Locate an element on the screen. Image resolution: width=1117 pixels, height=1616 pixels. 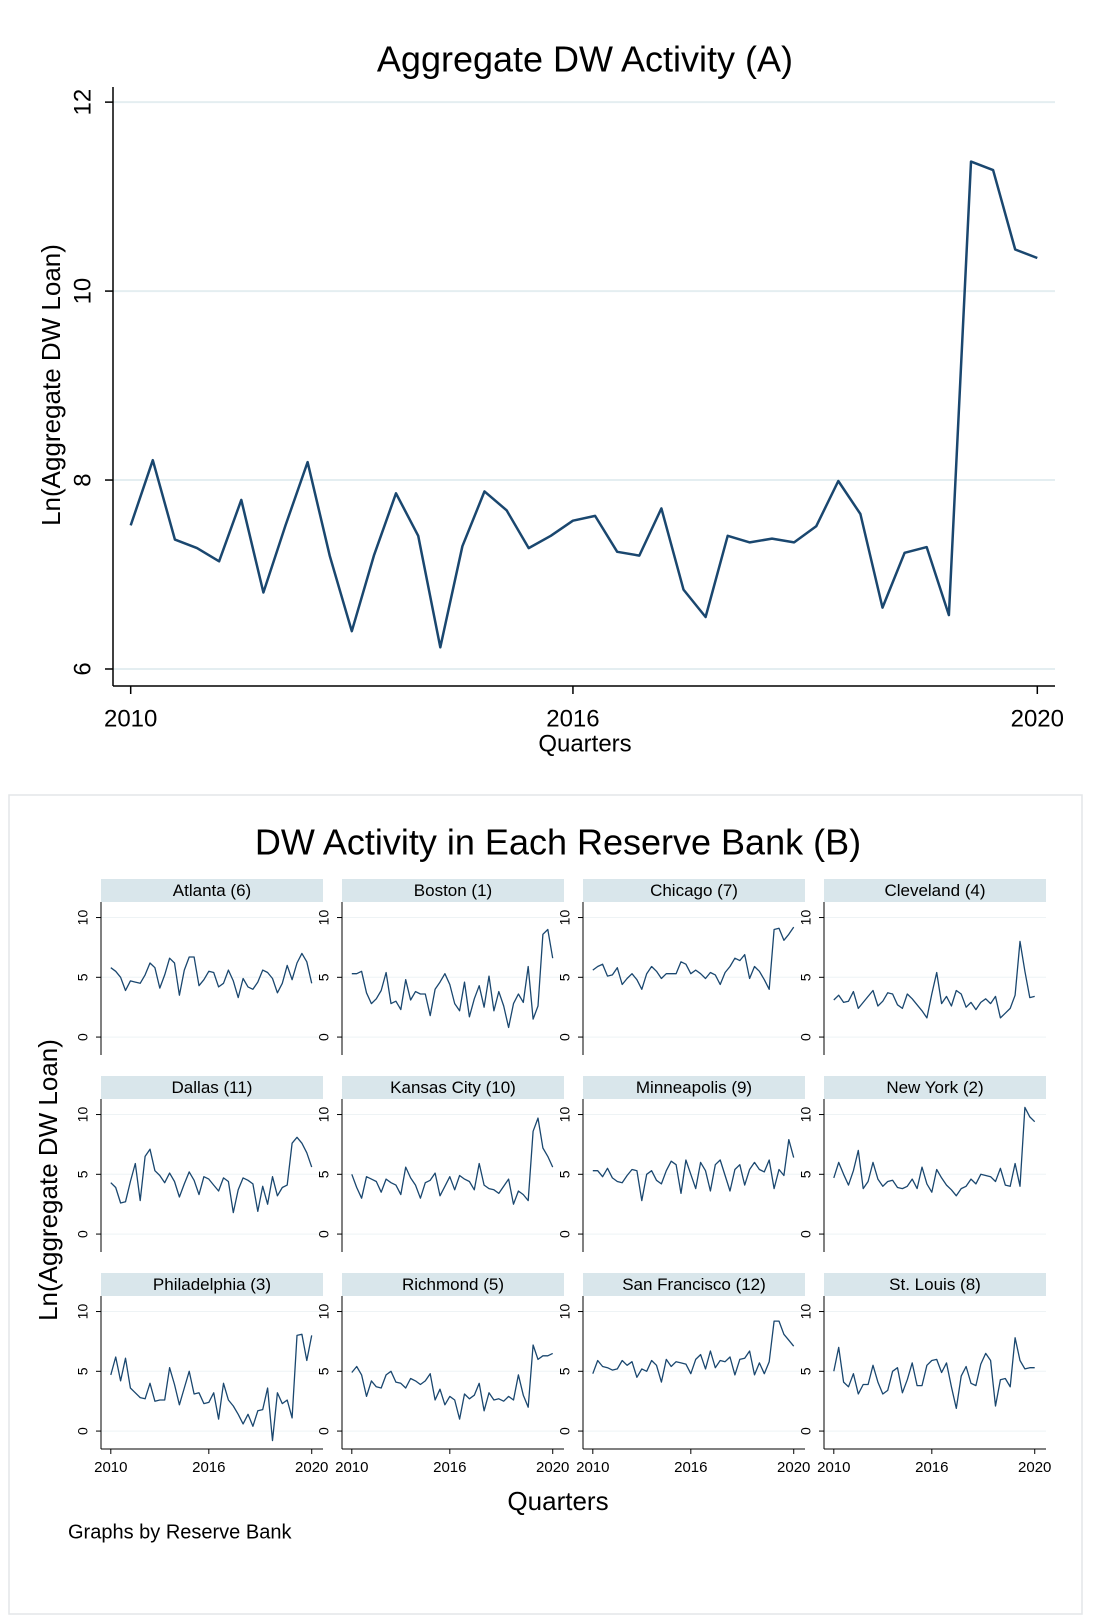
y-tick-label: 12 is located at coordinates (82, 102).